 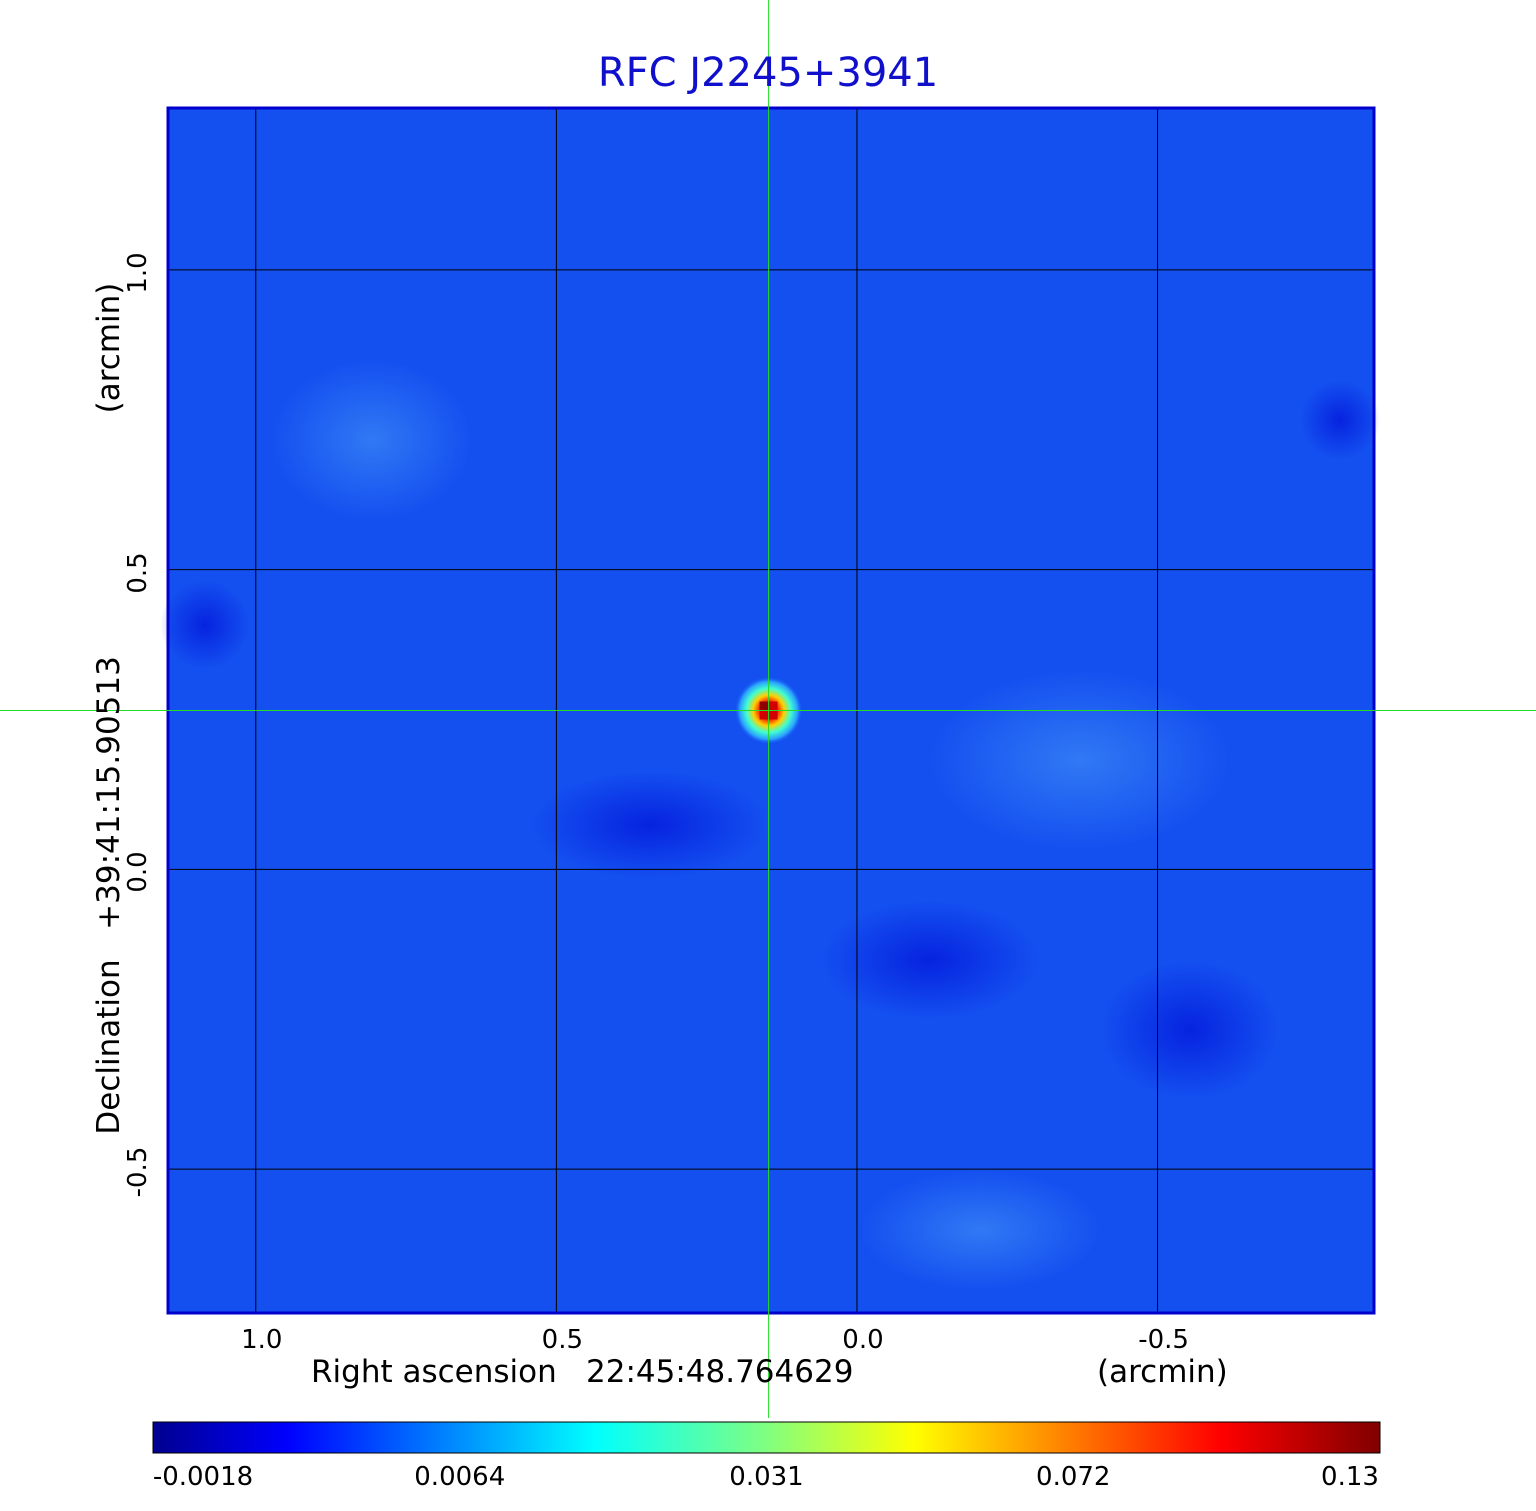 I want to click on colorbar, so click(x=766, y=1437).